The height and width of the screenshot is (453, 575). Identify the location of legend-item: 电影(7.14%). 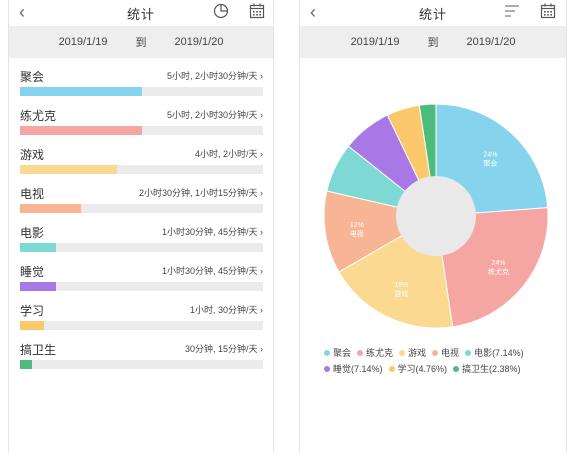
(494, 353).